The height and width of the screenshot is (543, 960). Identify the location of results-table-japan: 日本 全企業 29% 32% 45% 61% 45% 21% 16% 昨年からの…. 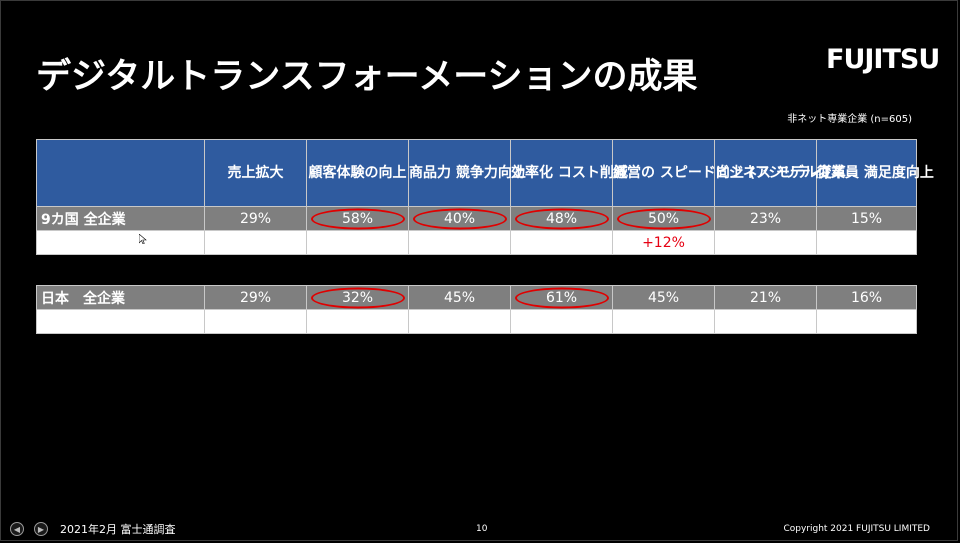
(476, 309).